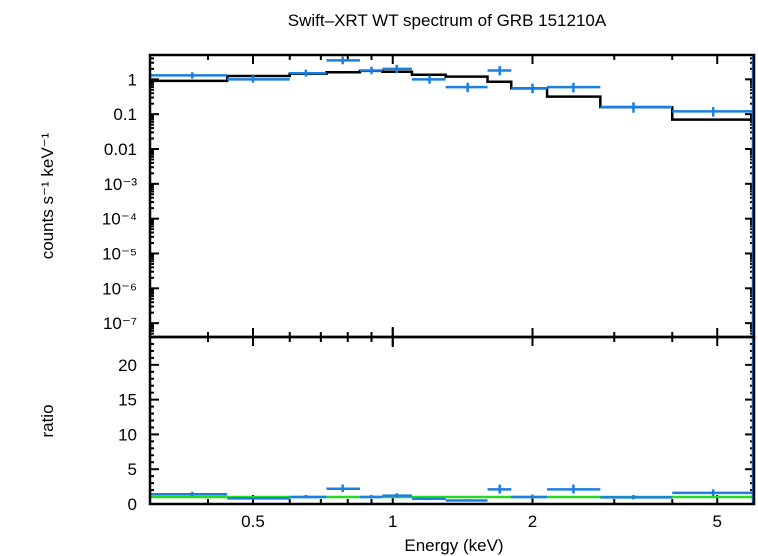 The height and width of the screenshot is (556, 758). What do you see at coordinates (120, 323) in the screenshot?
I see `y-tick-label: 10⁻⁷` at bounding box center [120, 323].